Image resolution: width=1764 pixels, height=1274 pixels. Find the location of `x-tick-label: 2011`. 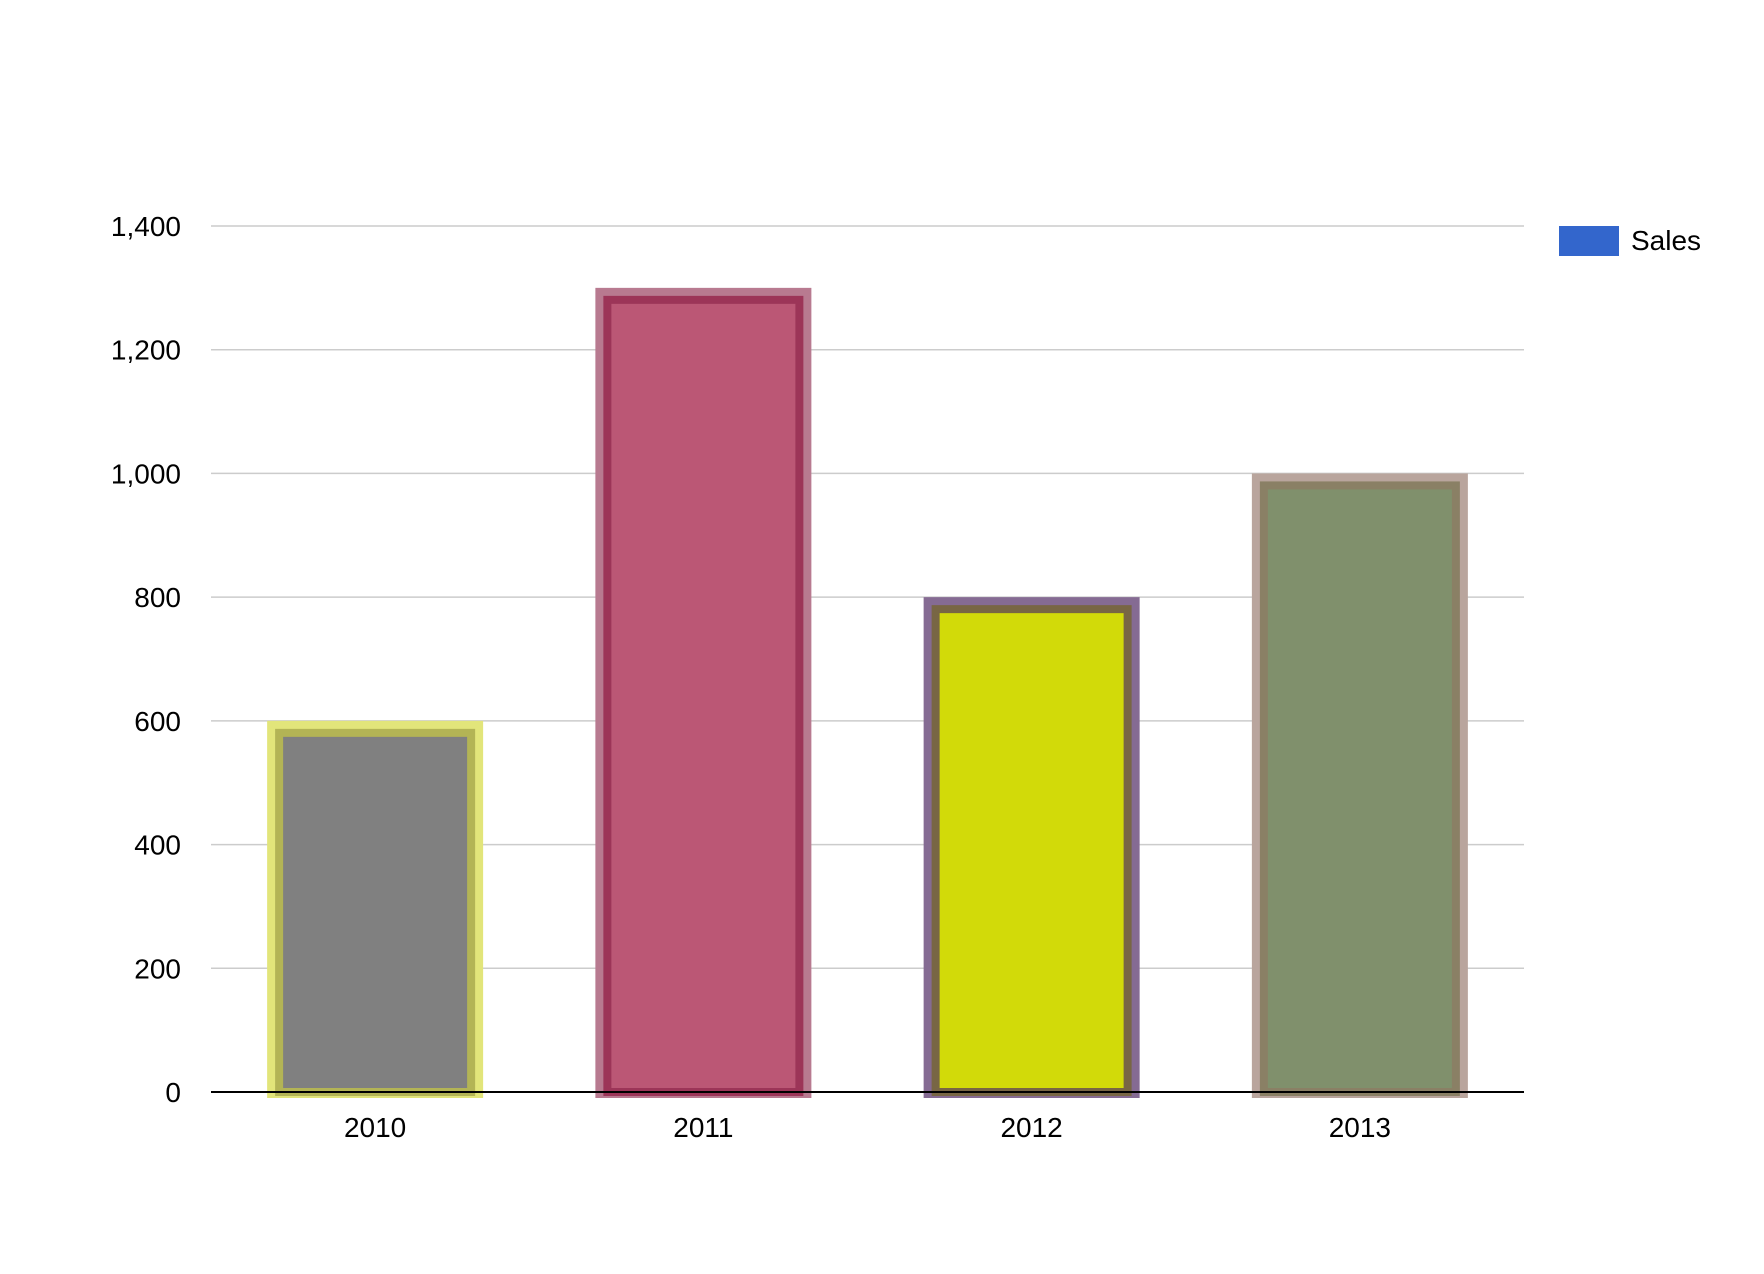

x-tick-label: 2011 is located at coordinates (703, 1127).